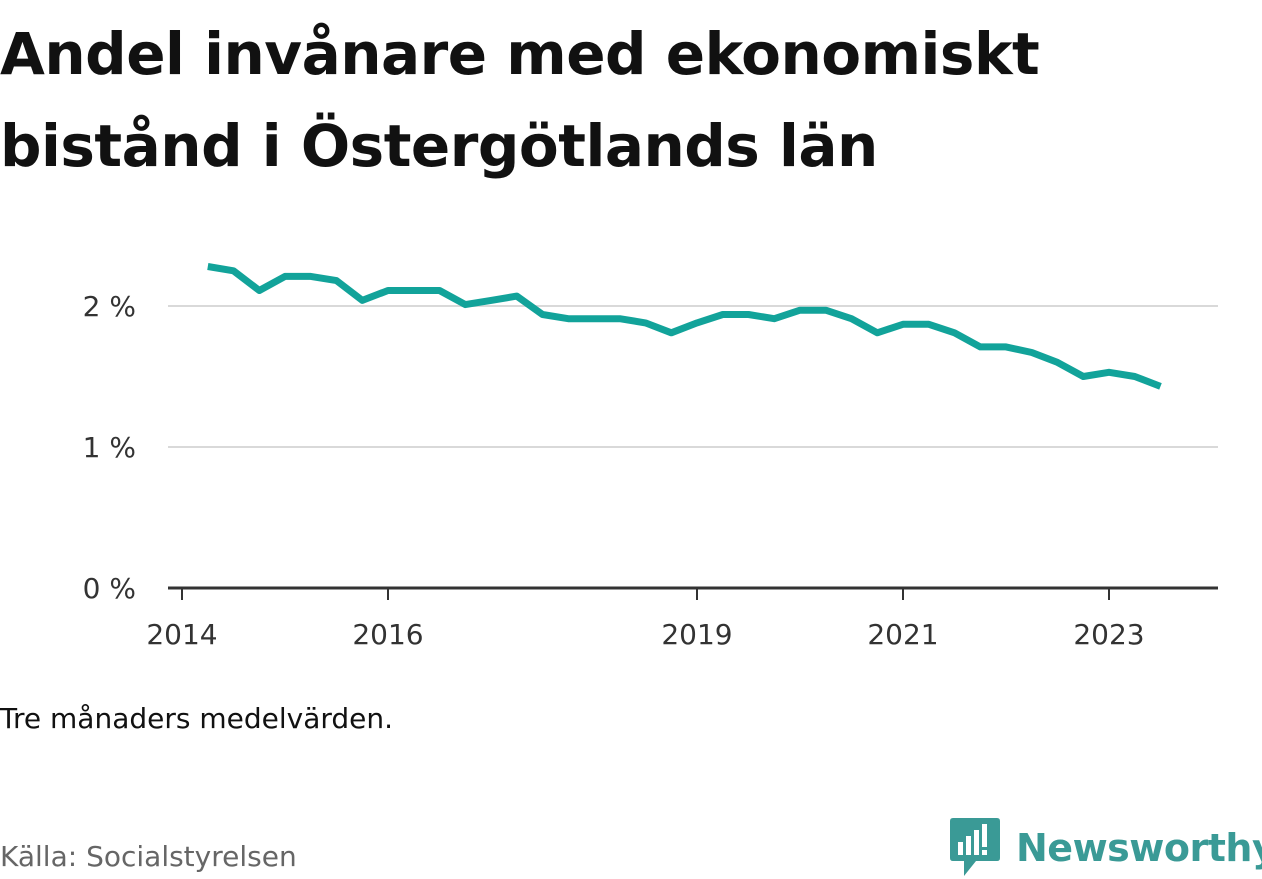  What do you see at coordinates (696, 634) in the screenshot?
I see `x-tick-label: 2019` at bounding box center [696, 634].